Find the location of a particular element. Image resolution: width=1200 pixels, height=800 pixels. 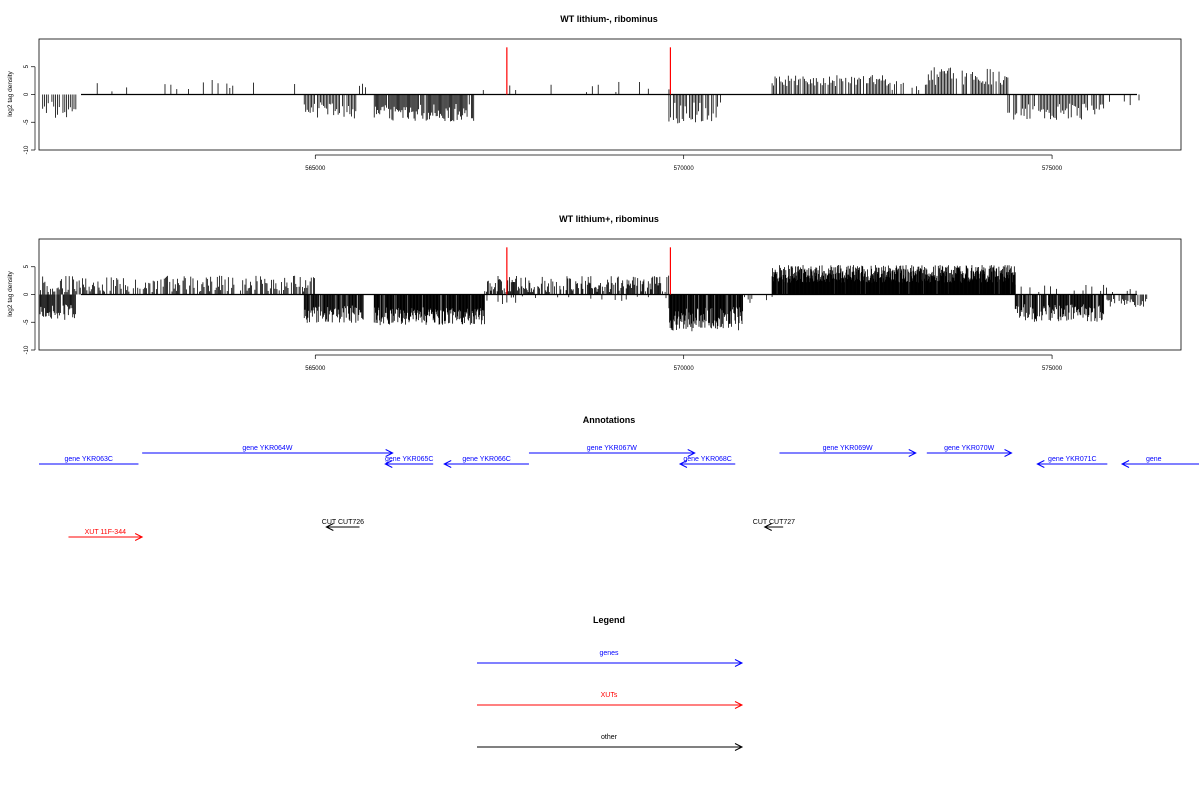

feature-label: gene YKR071C is located at coordinates (1072, 459).